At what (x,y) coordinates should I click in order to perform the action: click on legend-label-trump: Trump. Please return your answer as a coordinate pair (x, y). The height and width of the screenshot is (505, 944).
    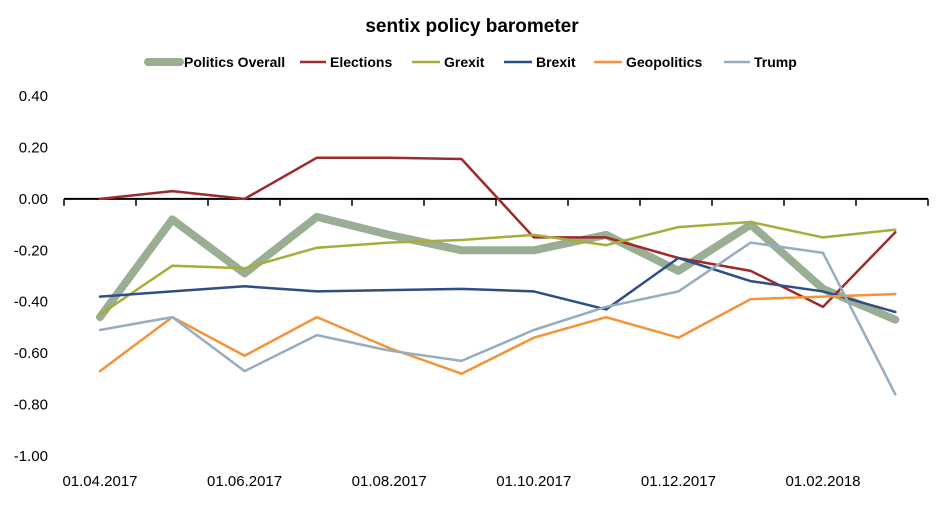
    Looking at the image, I should click on (775, 62).